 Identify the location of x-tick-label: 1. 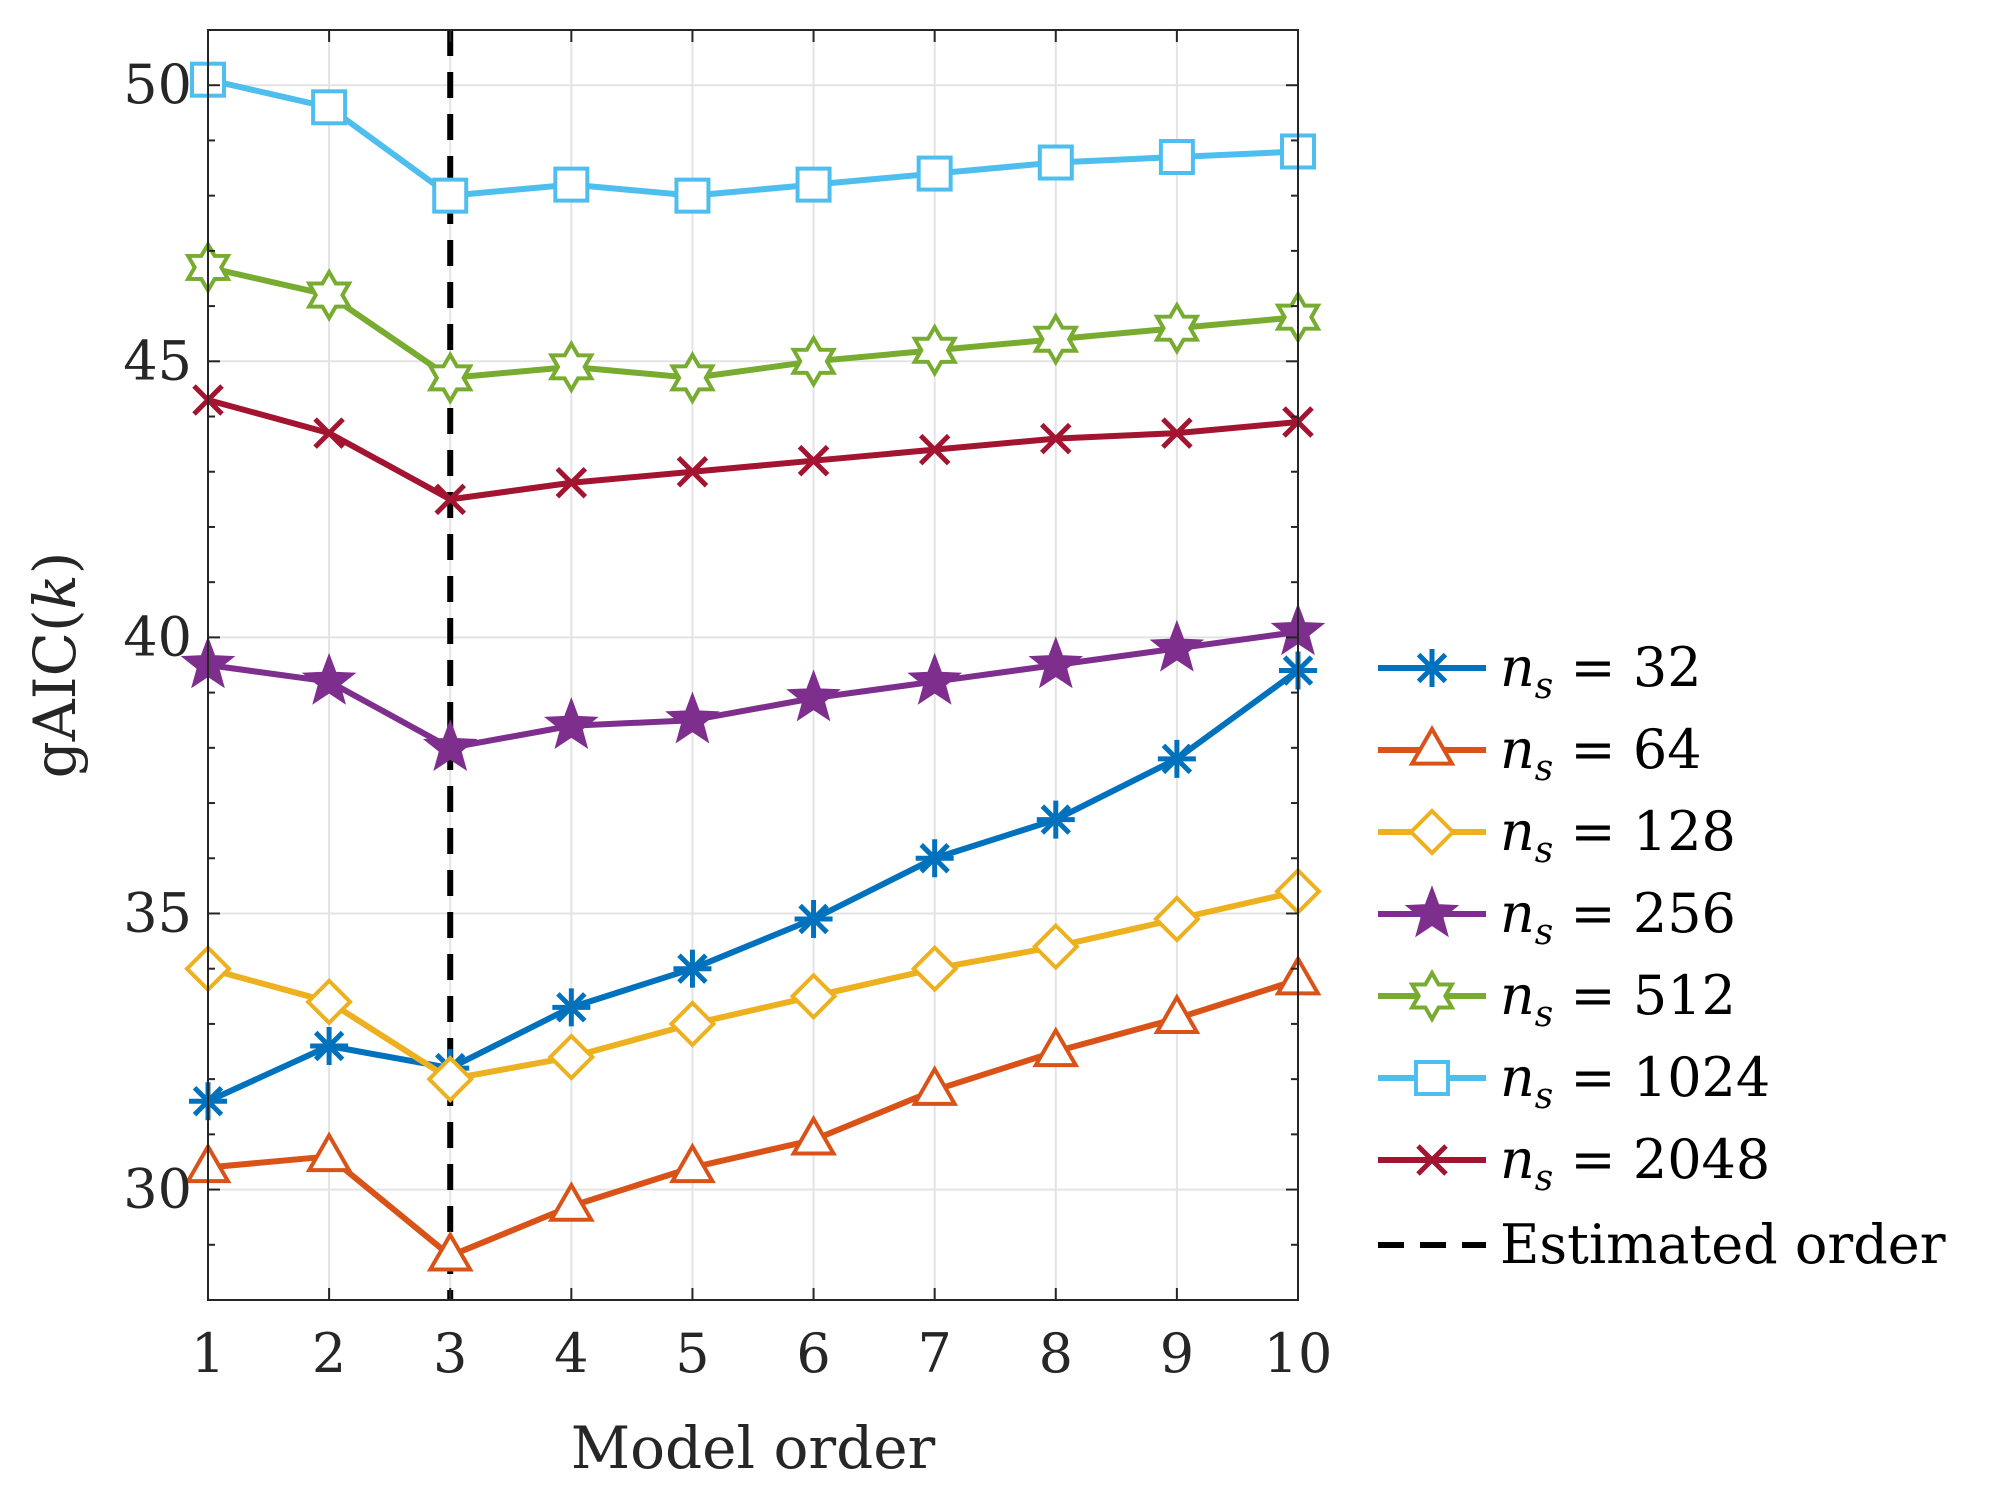
(208, 1353).